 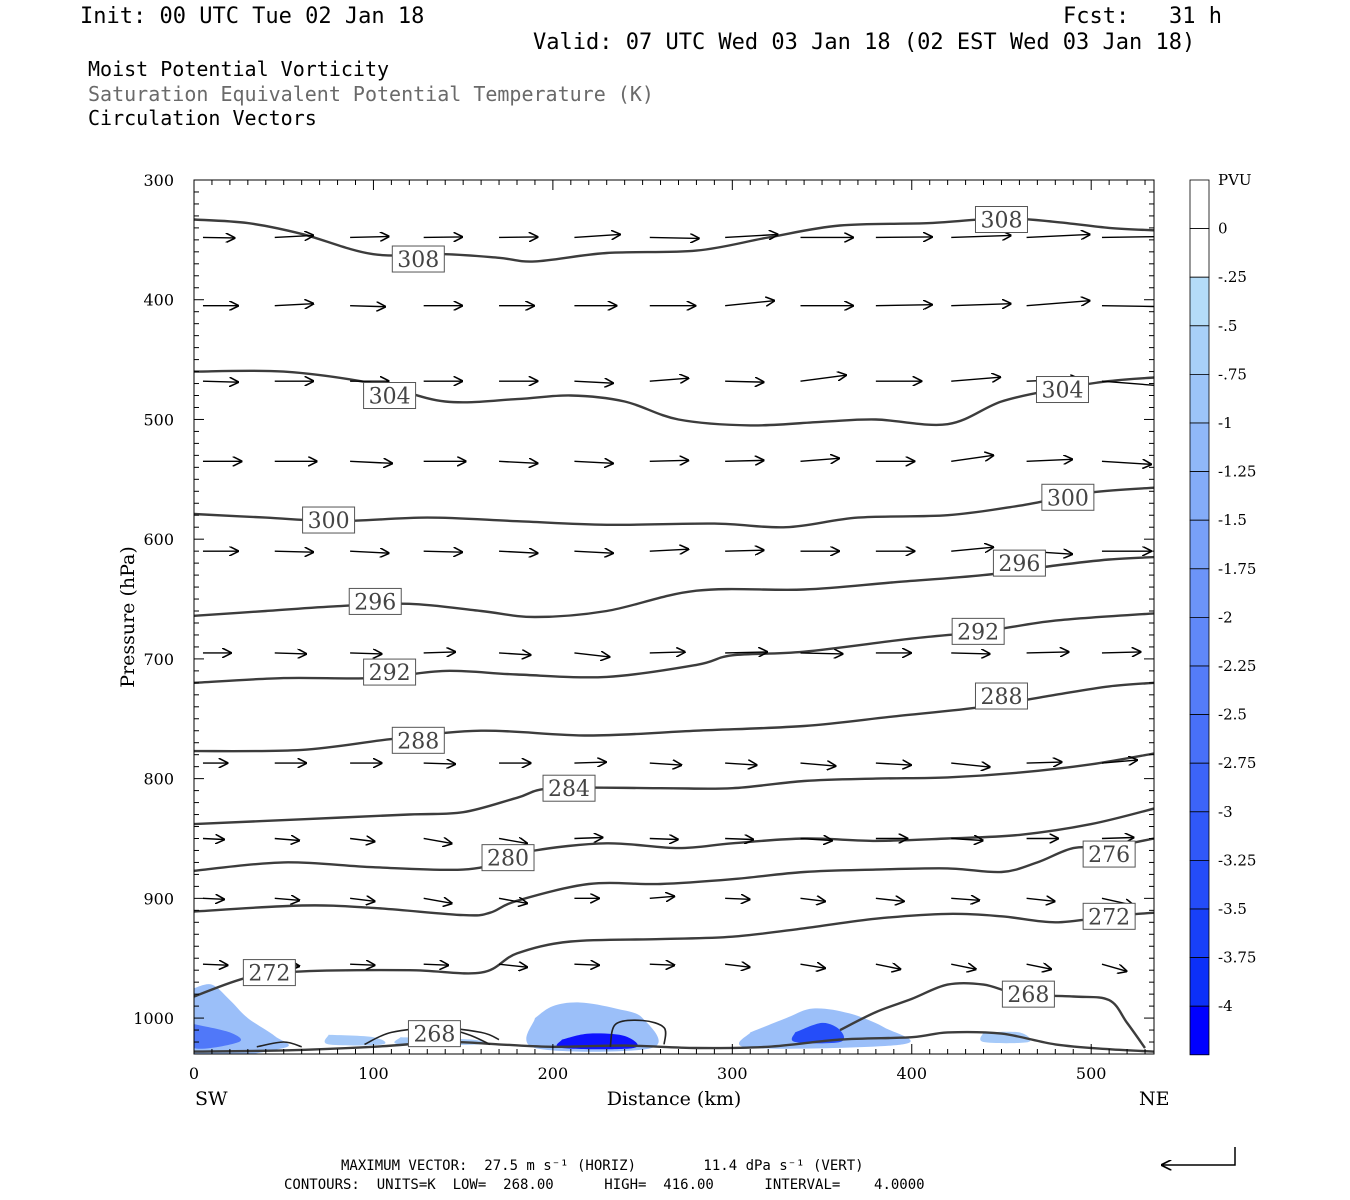 I want to click on colorbar-label: -4, so click(x=1225, y=1006).